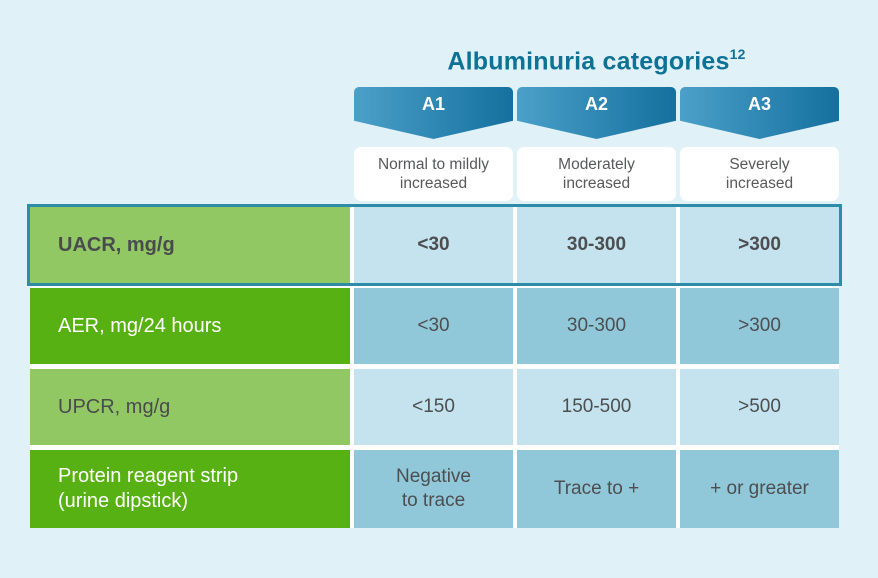  I want to click on row-label-upcr: UPCR, mg/g, so click(190, 407).